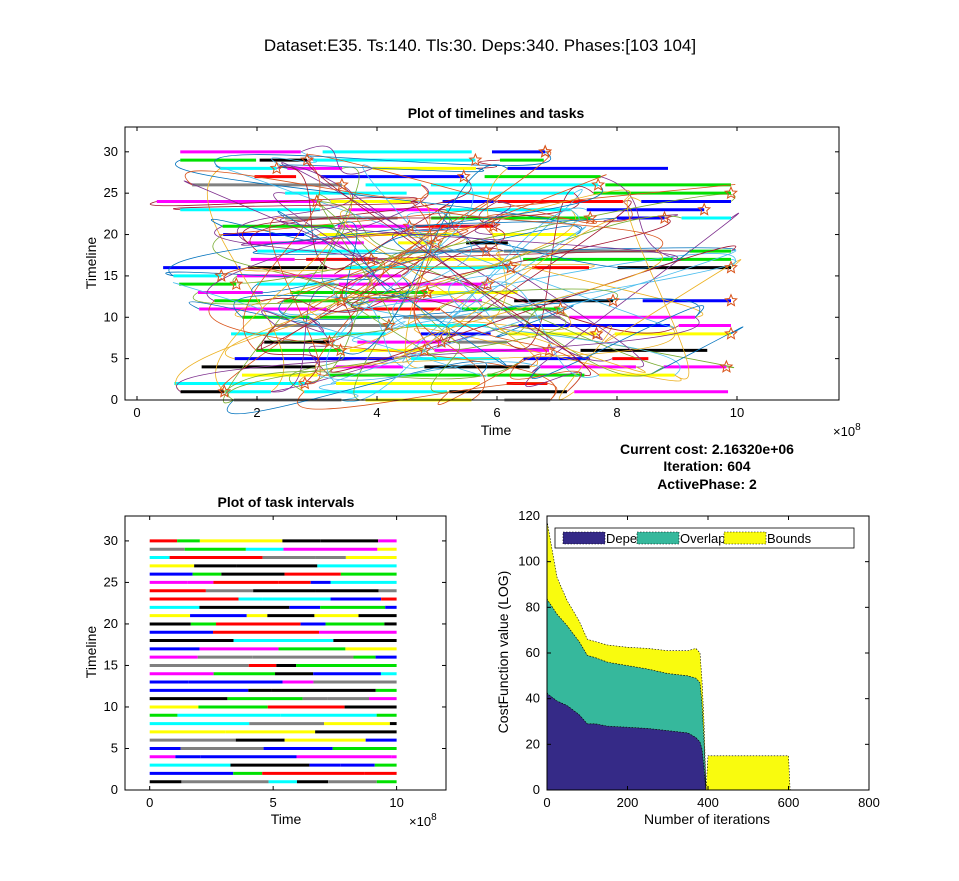 This screenshot has width=959, height=881. What do you see at coordinates (286, 819) in the screenshot?
I see `intervals-plot-xlabel: Time` at bounding box center [286, 819].